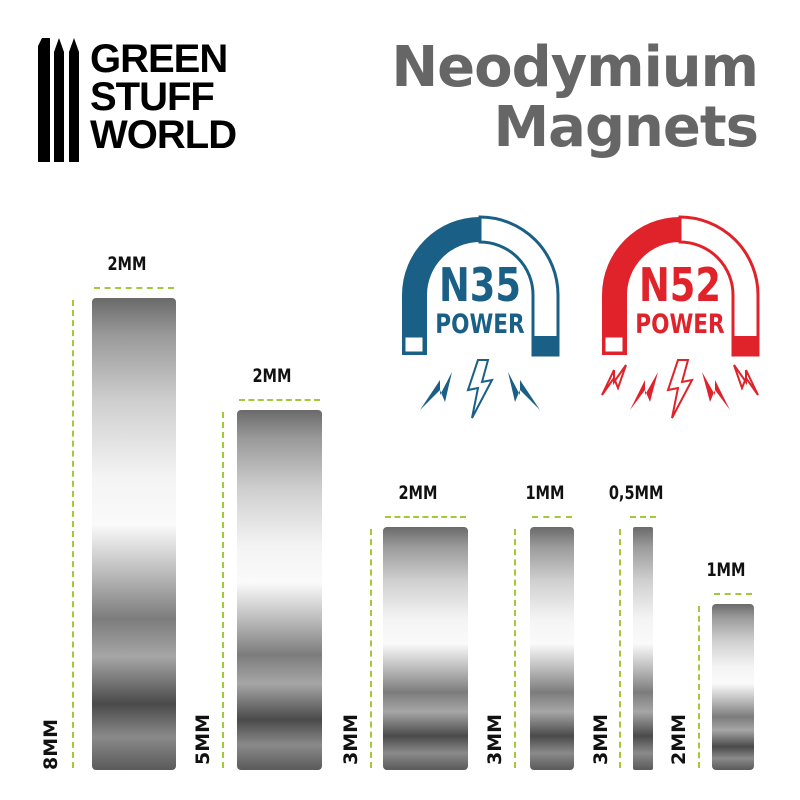 The width and height of the screenshot is (800, 800). I want to click on badge-grade: N35, so click(479, 285).